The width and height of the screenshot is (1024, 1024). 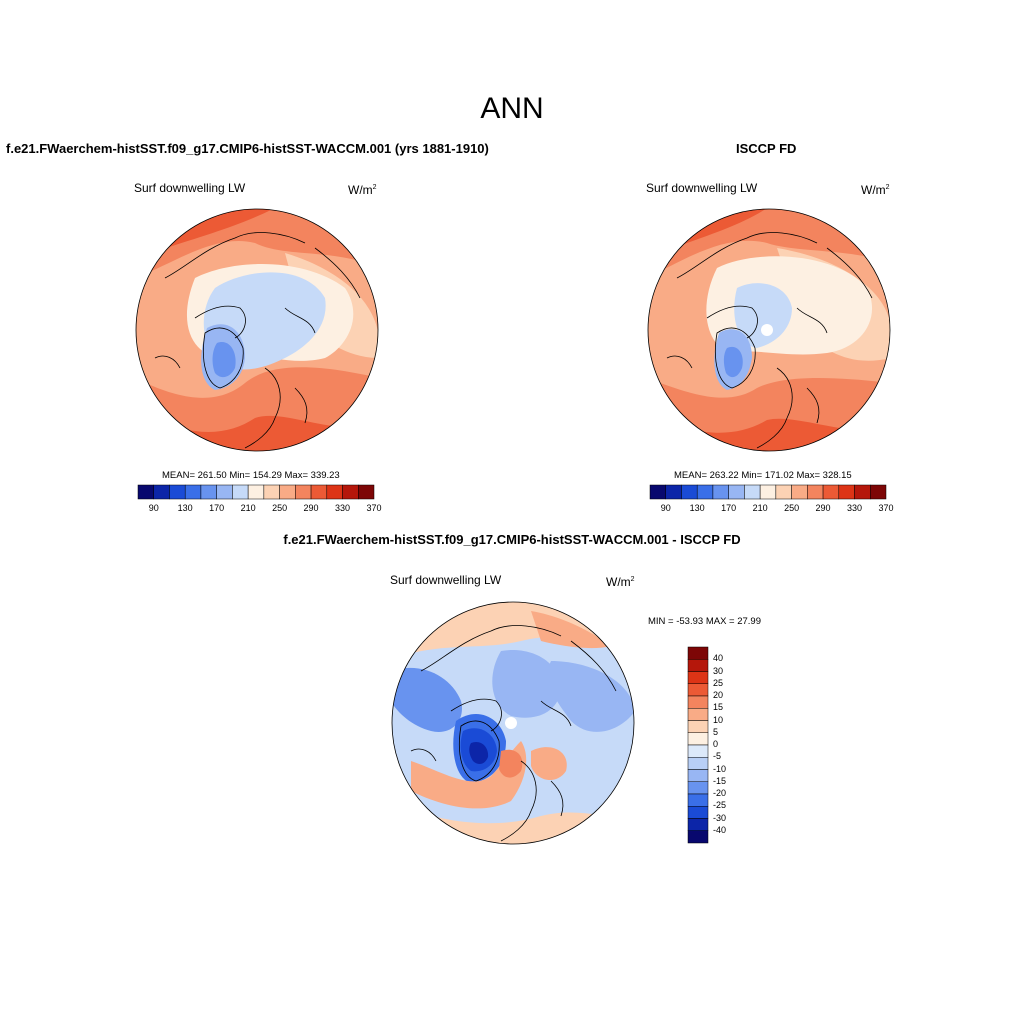 What do you see at coordinates (718, 670) in the screenshot?
I see `colorbar-tick-label: 30` at bounding box center [718, 670].